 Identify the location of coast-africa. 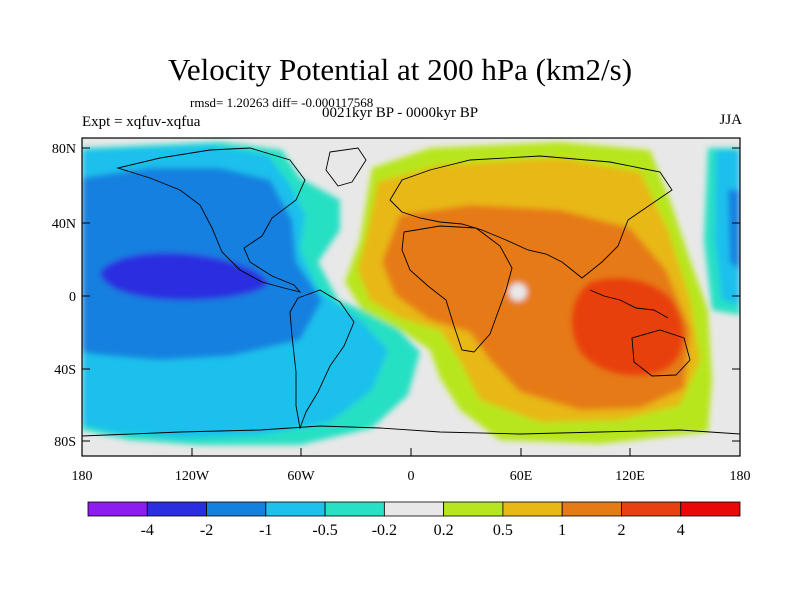
(457, 289).